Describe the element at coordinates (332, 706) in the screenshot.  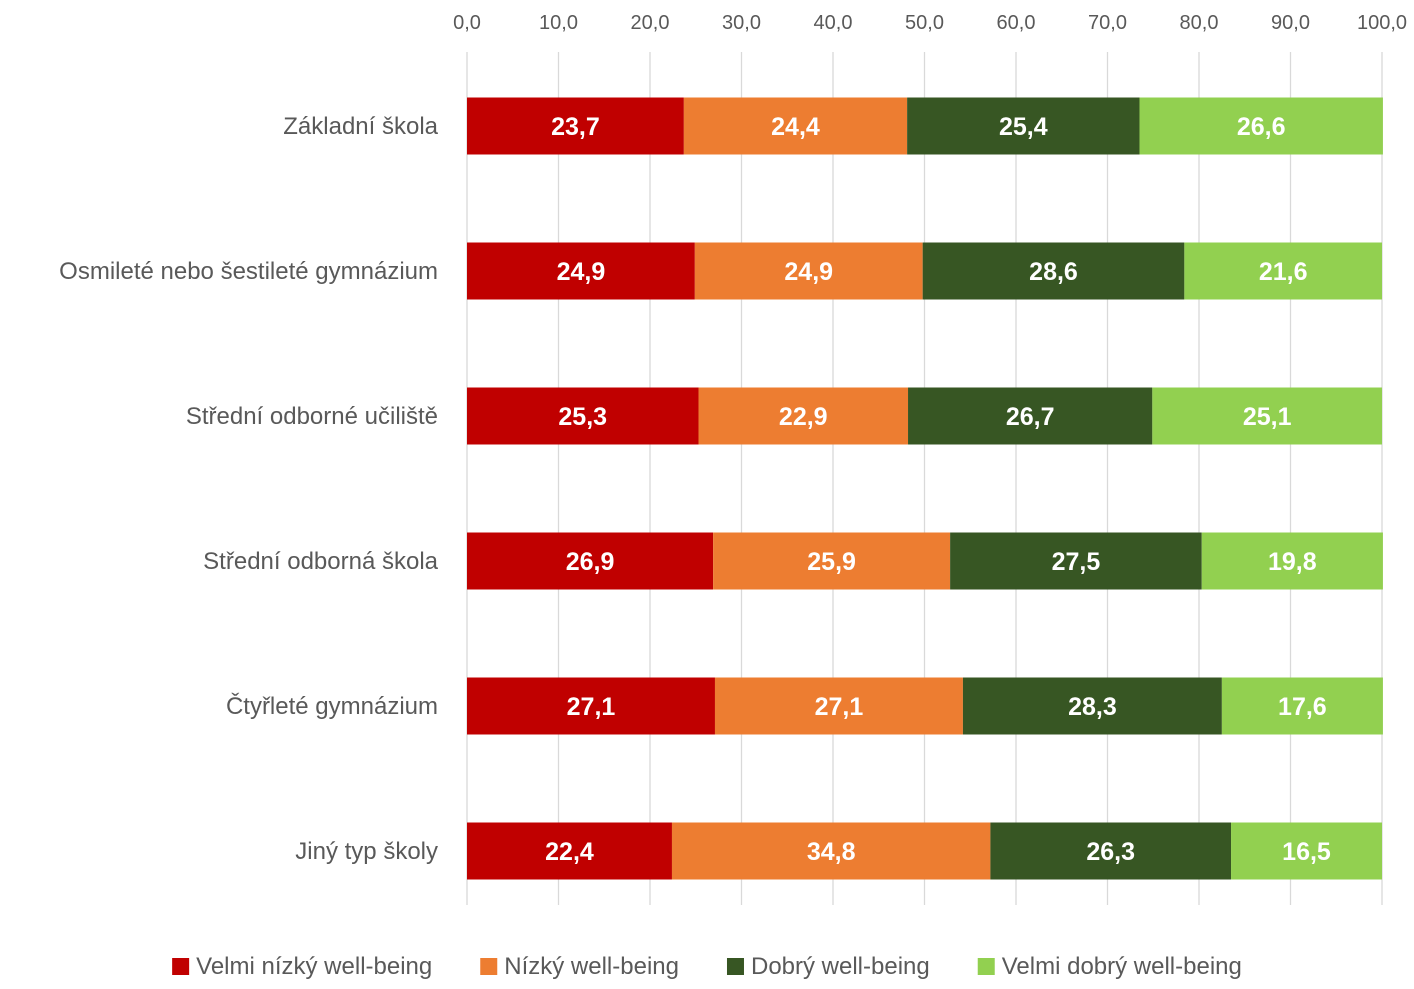
I see `category-label: Čtyřleté gymnázium` at that location.